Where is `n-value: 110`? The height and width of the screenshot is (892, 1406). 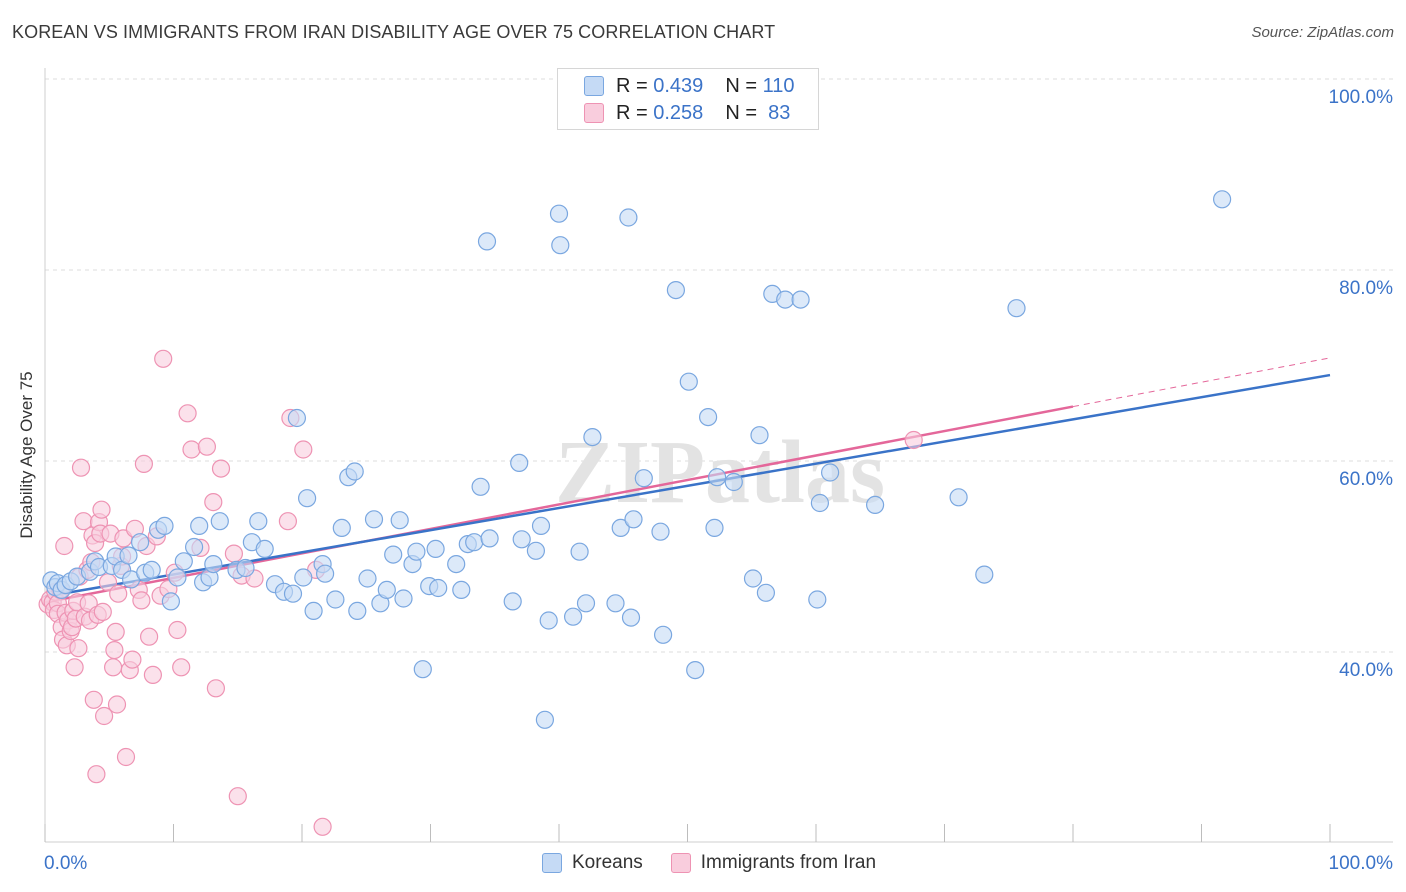
n-value: 110 is located at coordinates (778, 85).